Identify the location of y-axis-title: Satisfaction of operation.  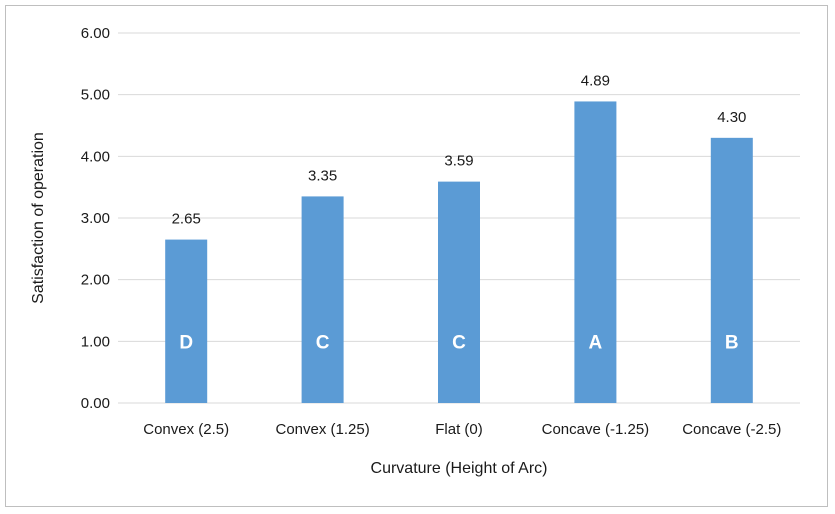
(38, 218).